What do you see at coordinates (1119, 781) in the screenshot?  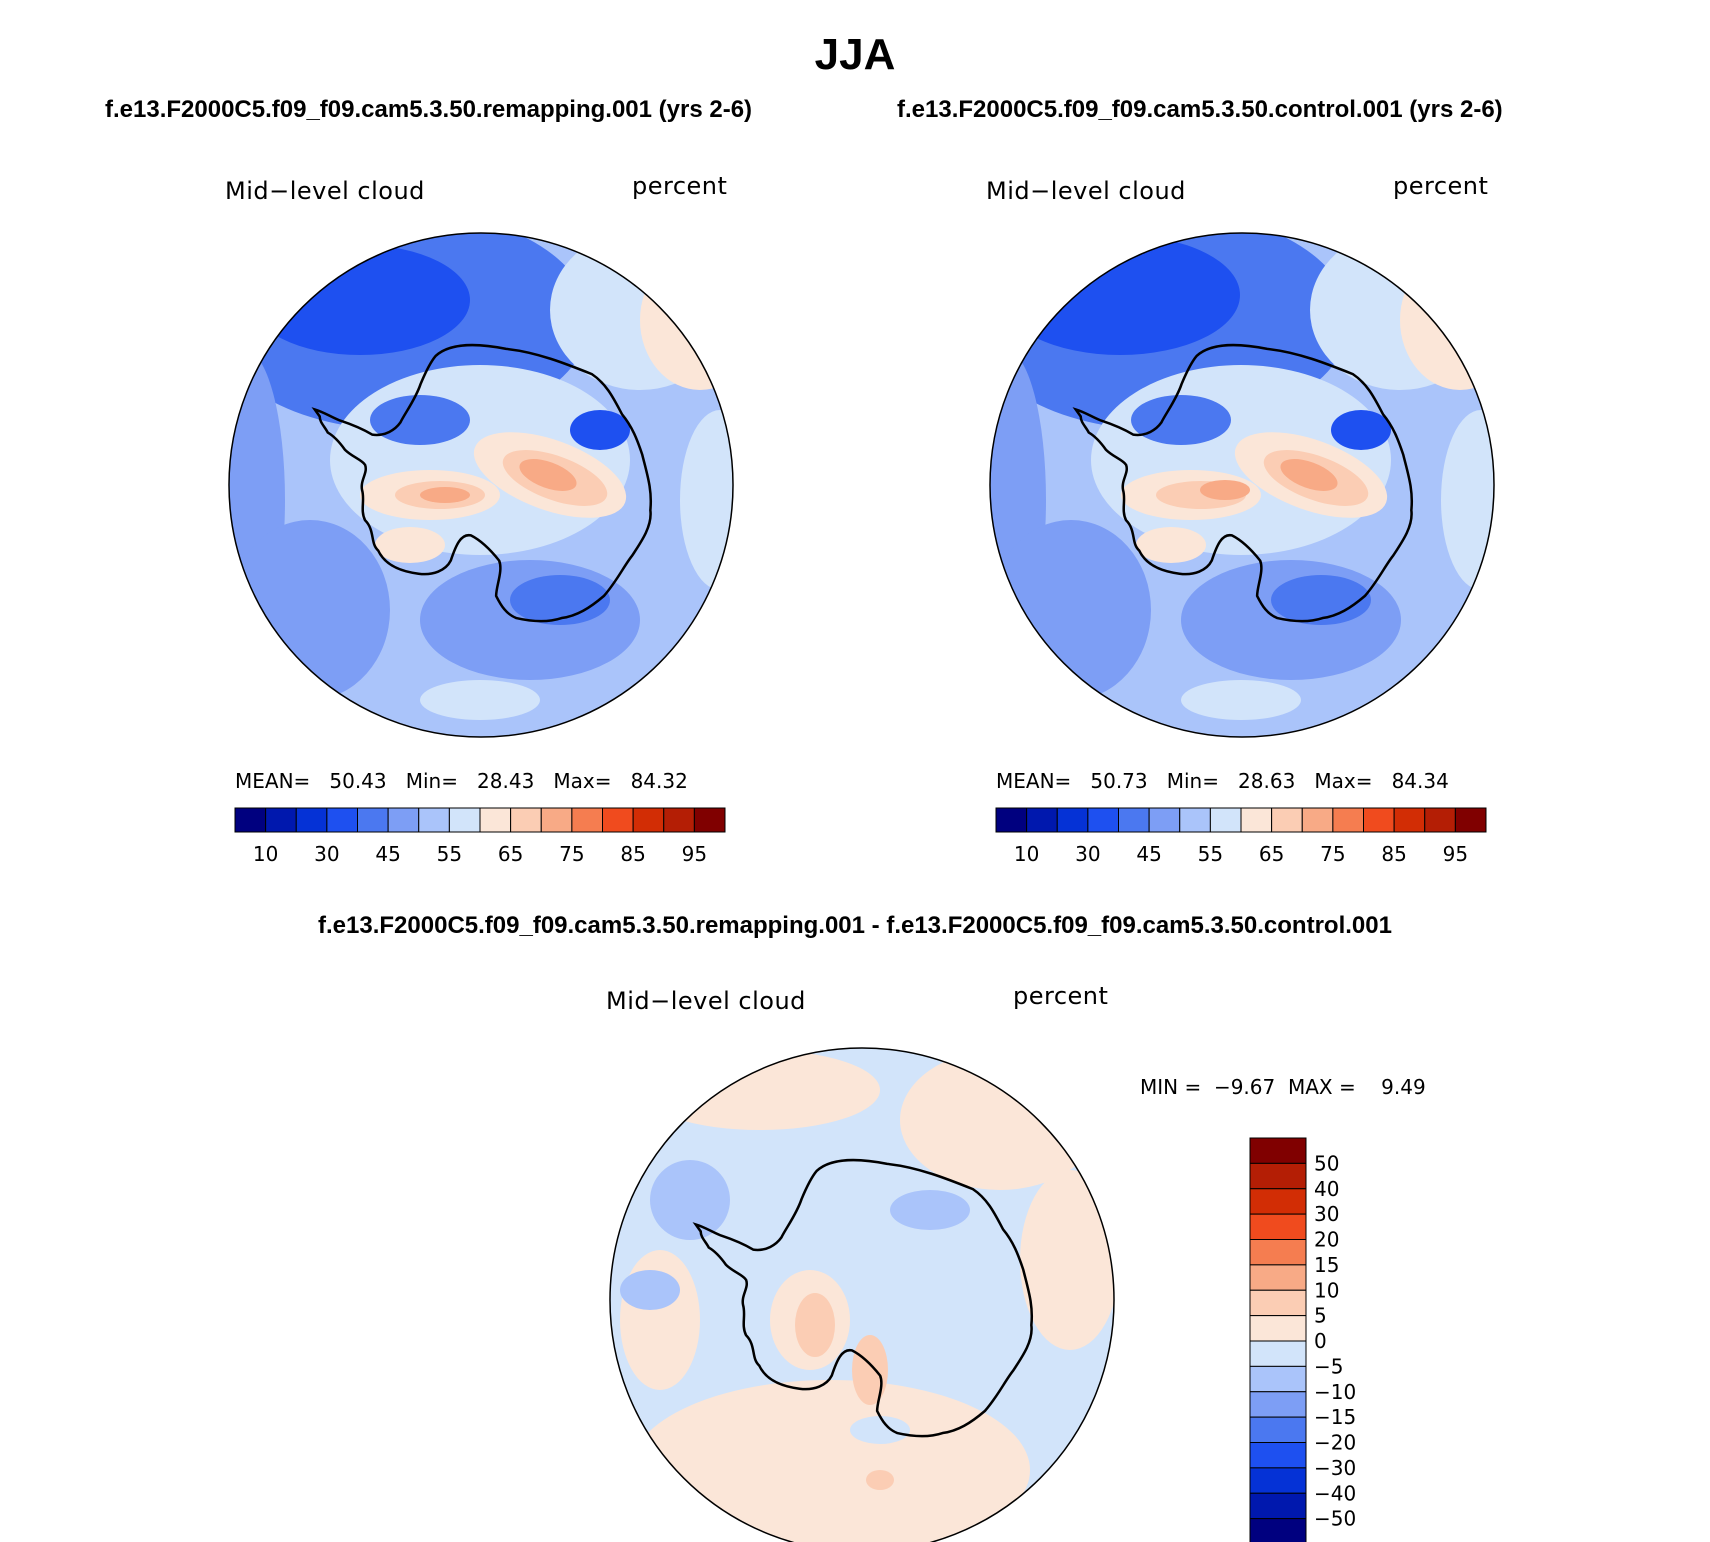 I see `right-mean-value: 50.73` at bounding box center [1119, 781].